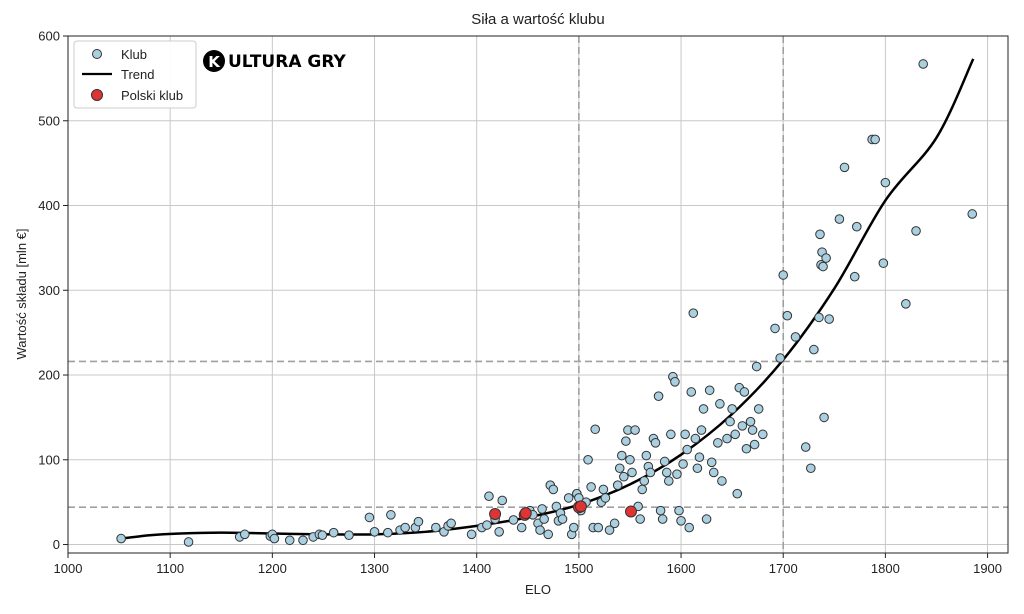  I want to click on y-tick-label: 500, so click(49, 120).